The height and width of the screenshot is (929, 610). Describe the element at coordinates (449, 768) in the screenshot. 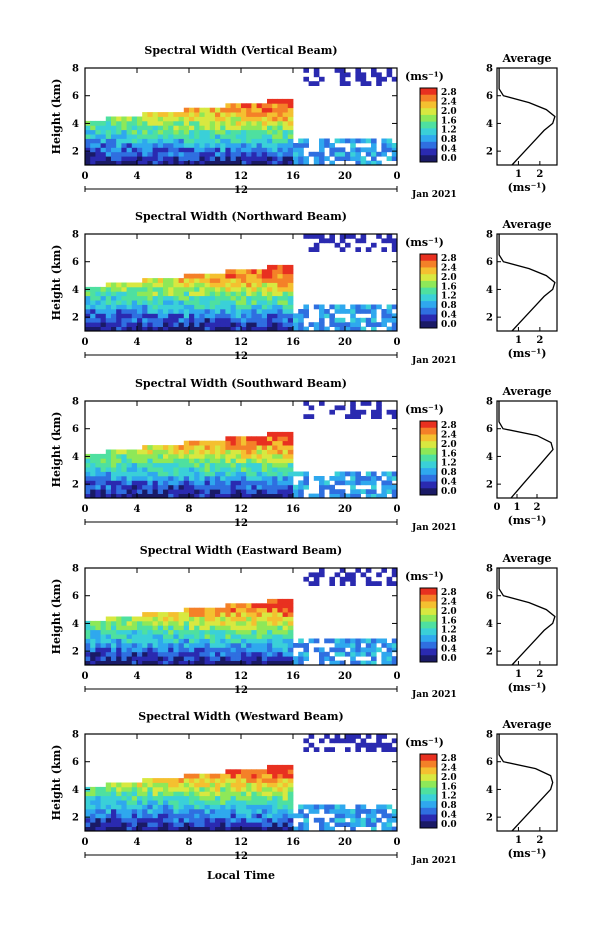

I see `colorbar-tick-label: 2.4` at that location.